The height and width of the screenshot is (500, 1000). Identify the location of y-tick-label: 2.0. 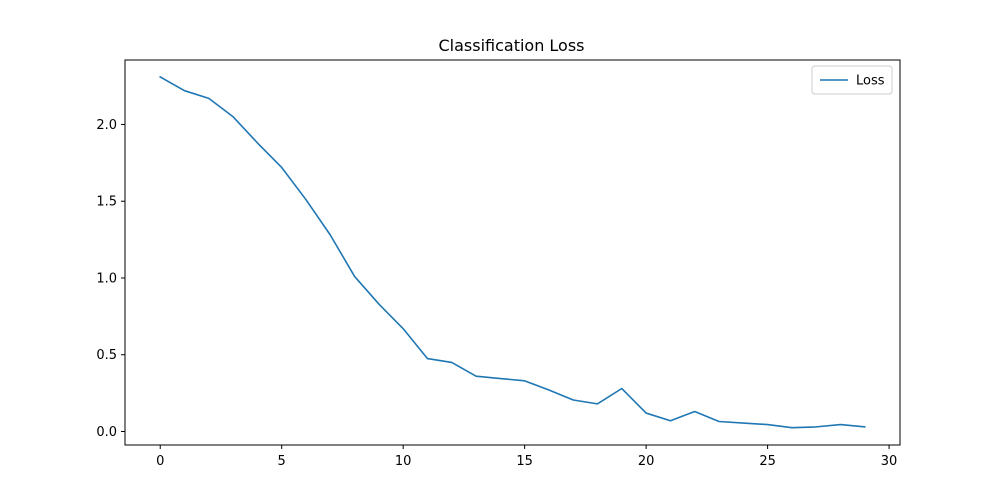
(106, 125).